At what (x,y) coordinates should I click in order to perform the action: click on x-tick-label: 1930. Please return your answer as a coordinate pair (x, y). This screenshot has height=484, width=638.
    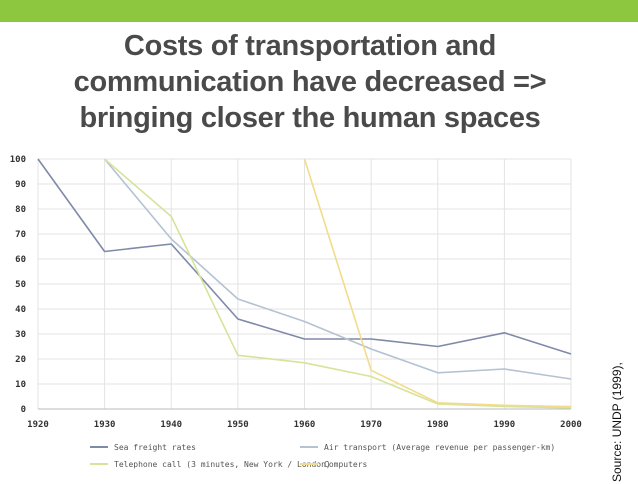
    Looking at the image, I should click on (105, 425).